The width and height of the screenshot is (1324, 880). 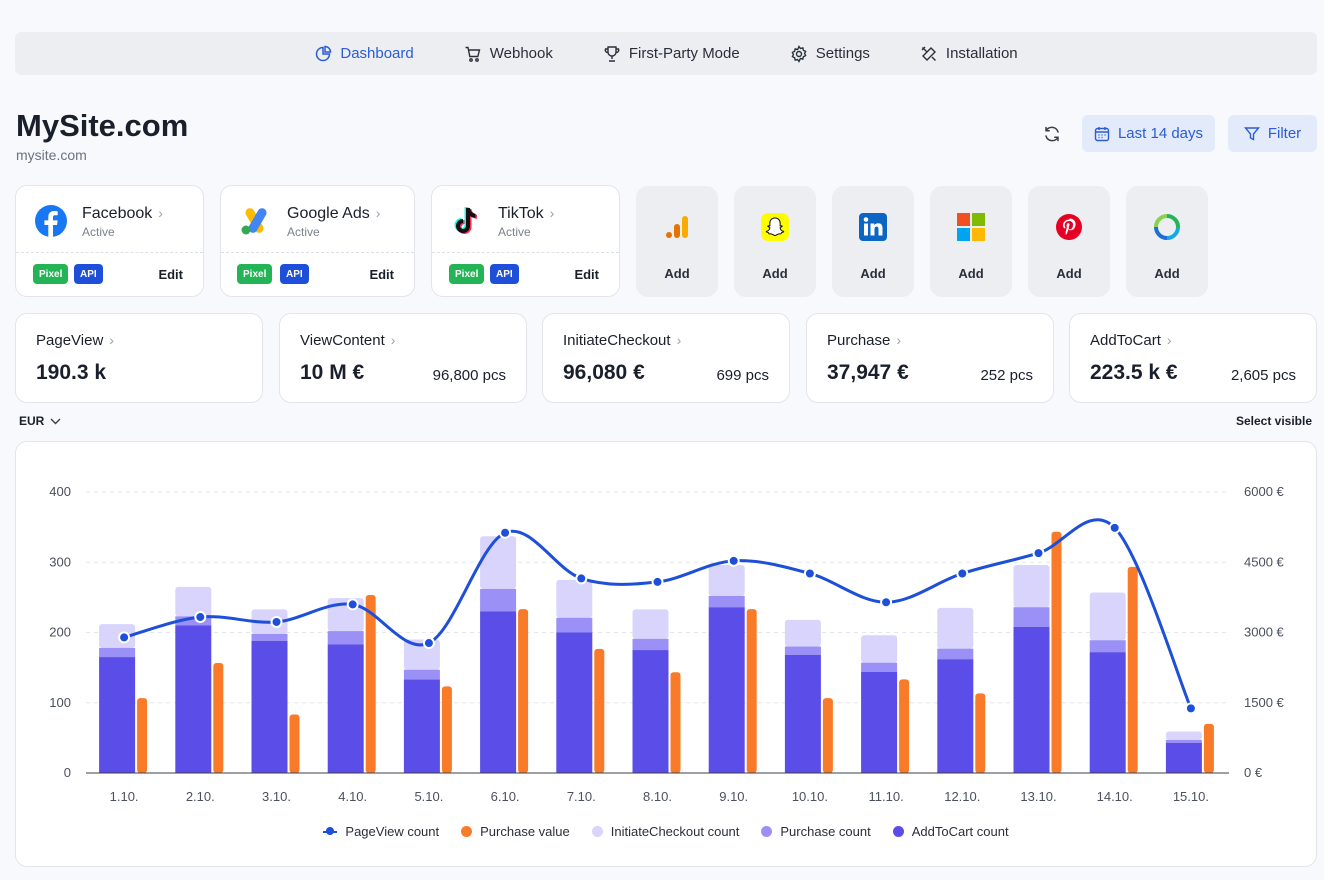 I want to click on add-label: Add, so click(x=1069, y=273).